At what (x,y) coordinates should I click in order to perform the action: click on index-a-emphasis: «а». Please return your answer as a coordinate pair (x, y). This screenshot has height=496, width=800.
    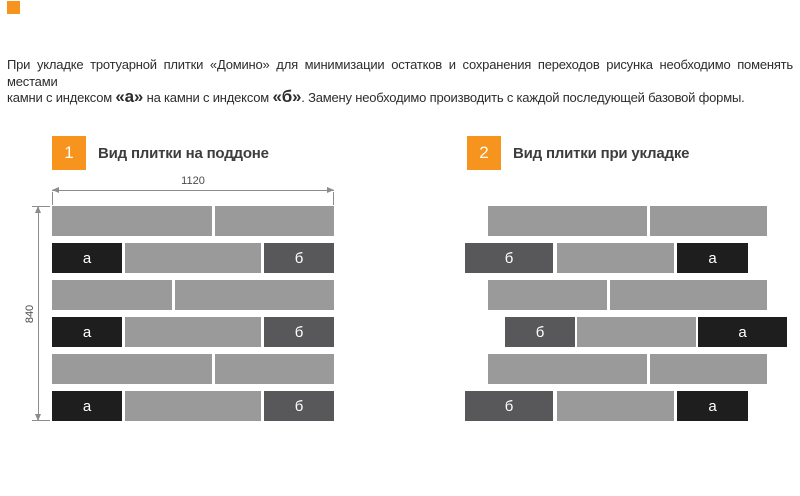
    Looking at the image, I should click on (129, 96).